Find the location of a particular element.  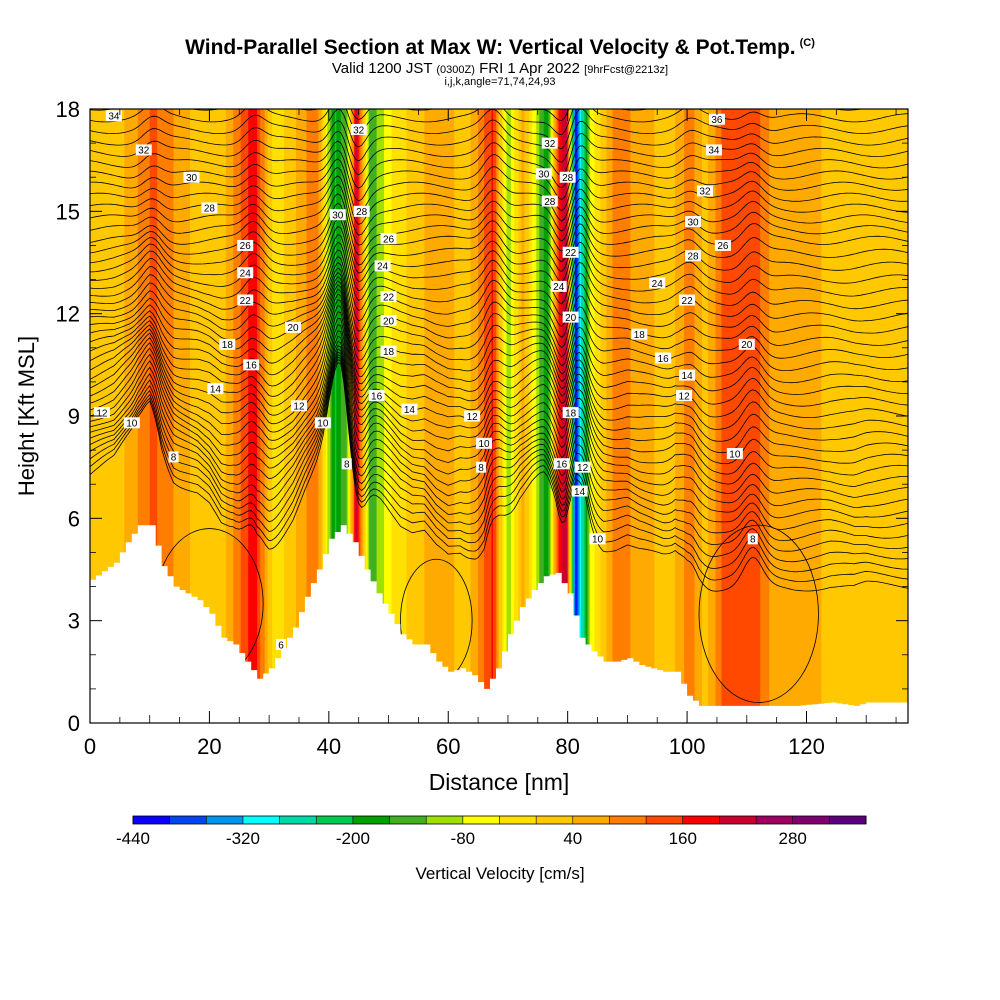

svg-text: 34 is located at coordinates (714, 151).